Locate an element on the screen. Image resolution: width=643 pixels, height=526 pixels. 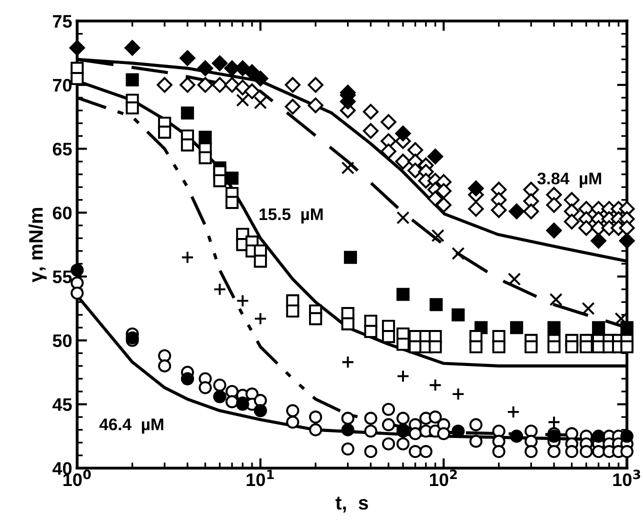
y-axis-title: γ, mN/m is located at coordinates (37, 245).